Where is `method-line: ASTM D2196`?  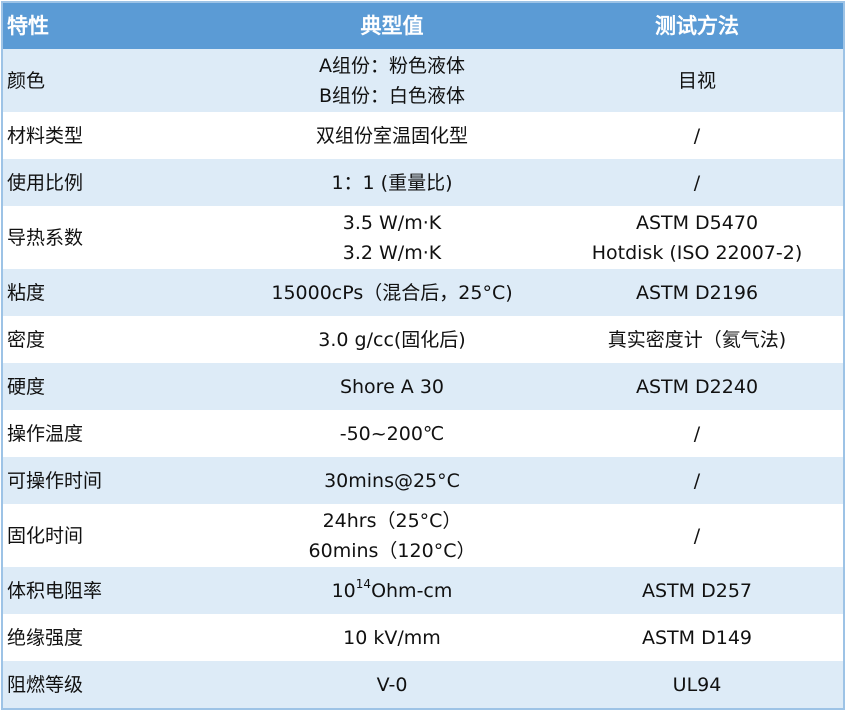
method-line: ASTM D2196 is located at coordinates (697, 292).